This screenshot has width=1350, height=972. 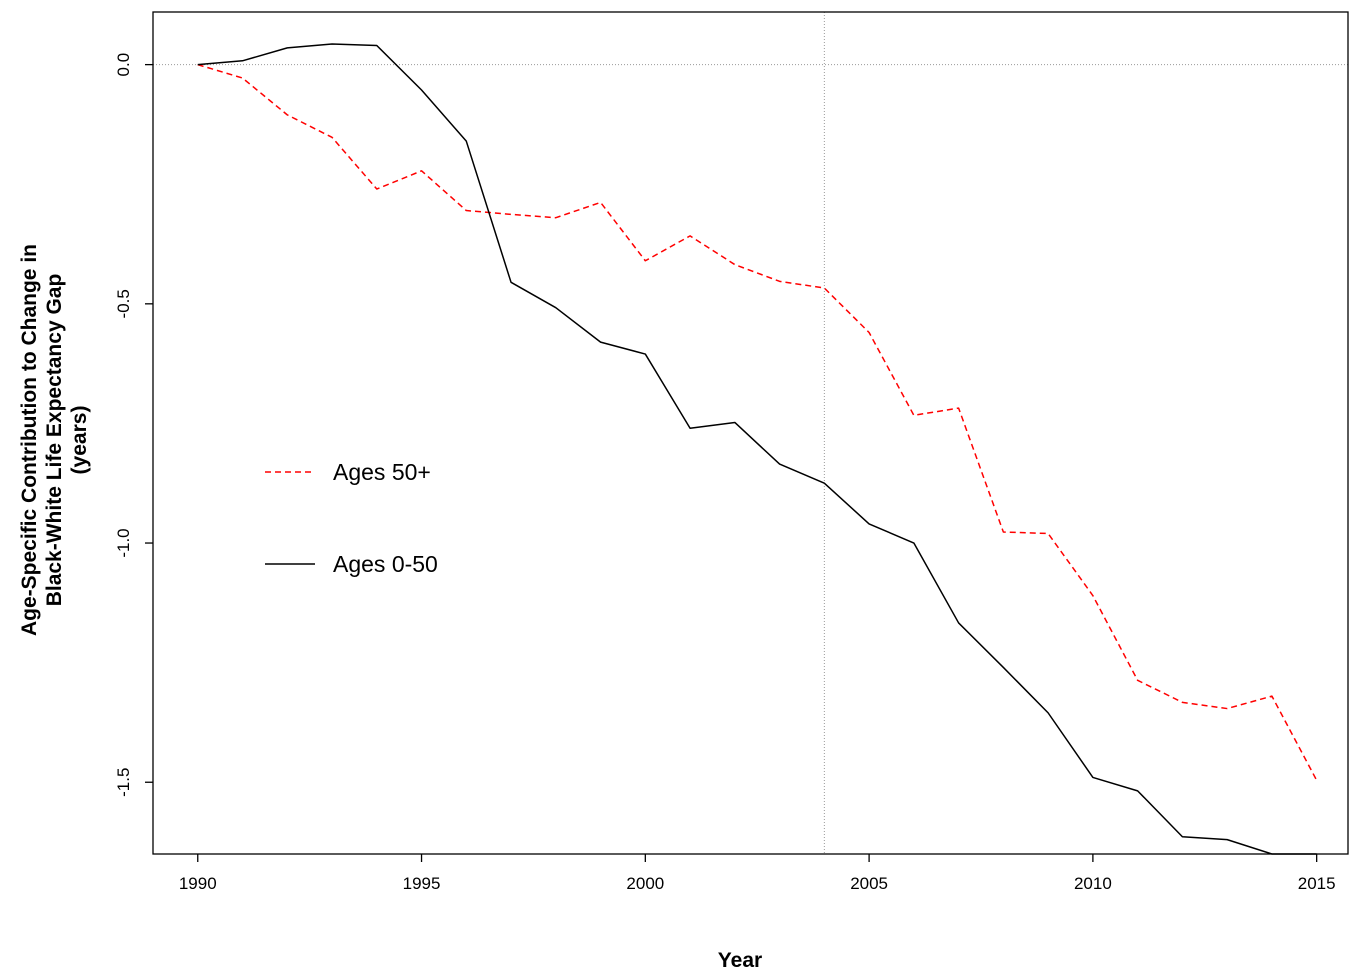 What do you see at coordinates (123, 782) in the screenshot?
I see `y-tick-label-3: -1.5` at bounding box center [123, 782].